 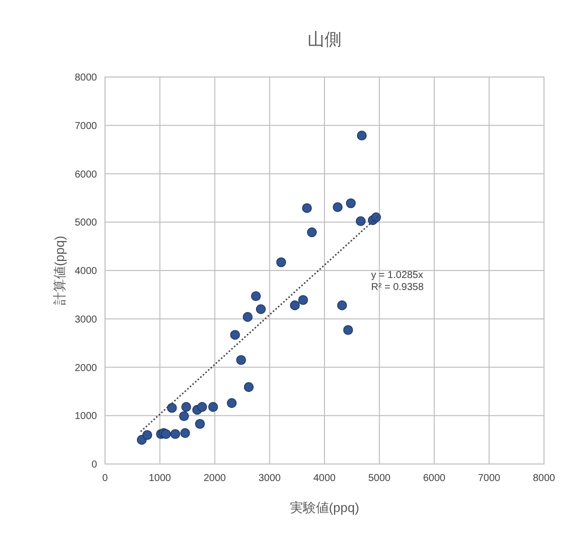 What do you see at coordinates (59, 271) in the screenshot?
I see `y-axis-title: 計算値(ppq)` at bounding box center [59, 271].